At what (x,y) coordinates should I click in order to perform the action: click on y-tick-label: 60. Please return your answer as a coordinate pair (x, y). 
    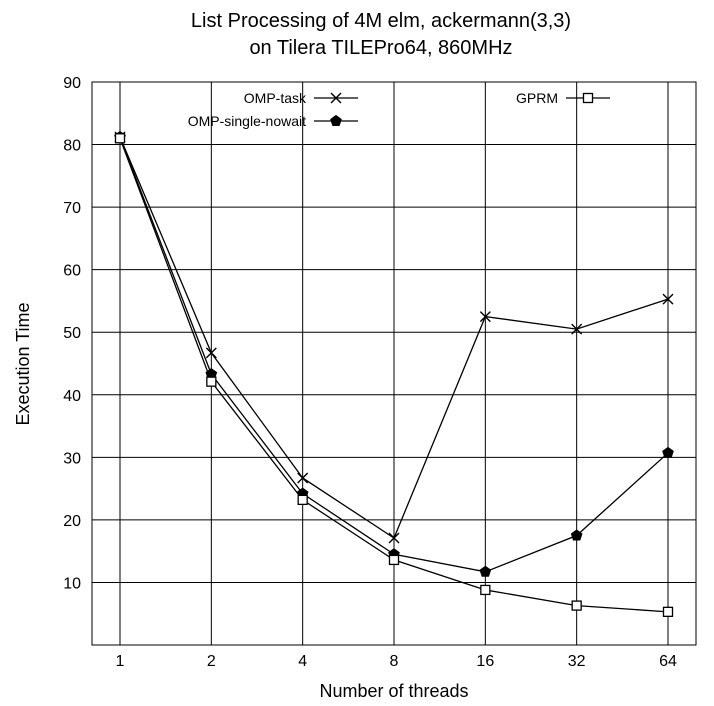
    Looking at the image, I should click on (72, 271).